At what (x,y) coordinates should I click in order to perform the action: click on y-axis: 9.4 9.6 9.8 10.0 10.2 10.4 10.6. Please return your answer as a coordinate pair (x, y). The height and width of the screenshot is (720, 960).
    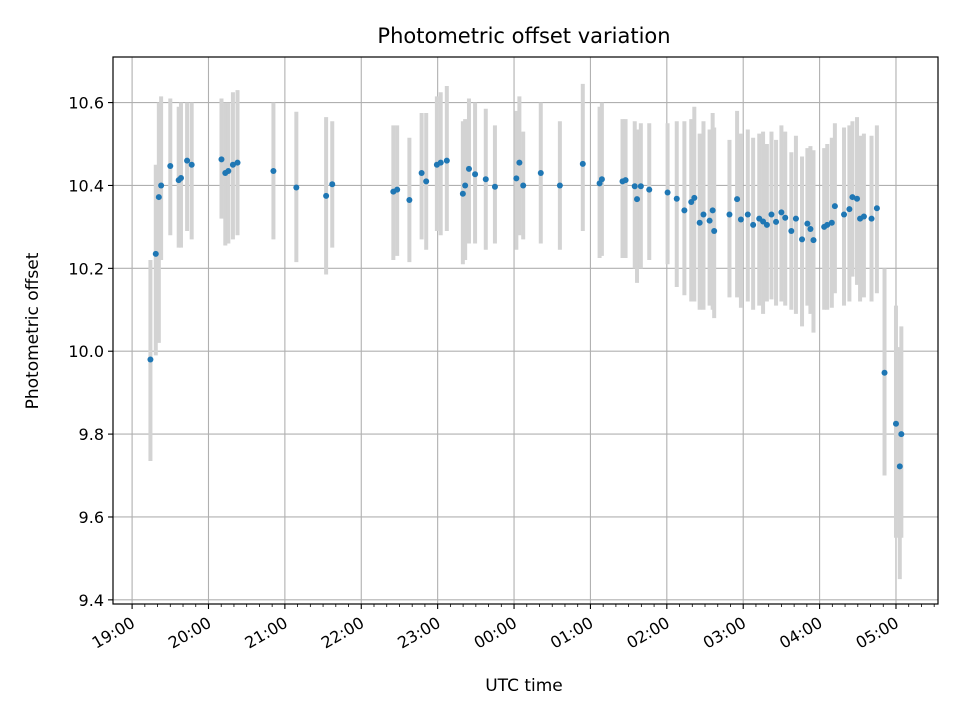
    Looking at the image, I should click on (90, 352).